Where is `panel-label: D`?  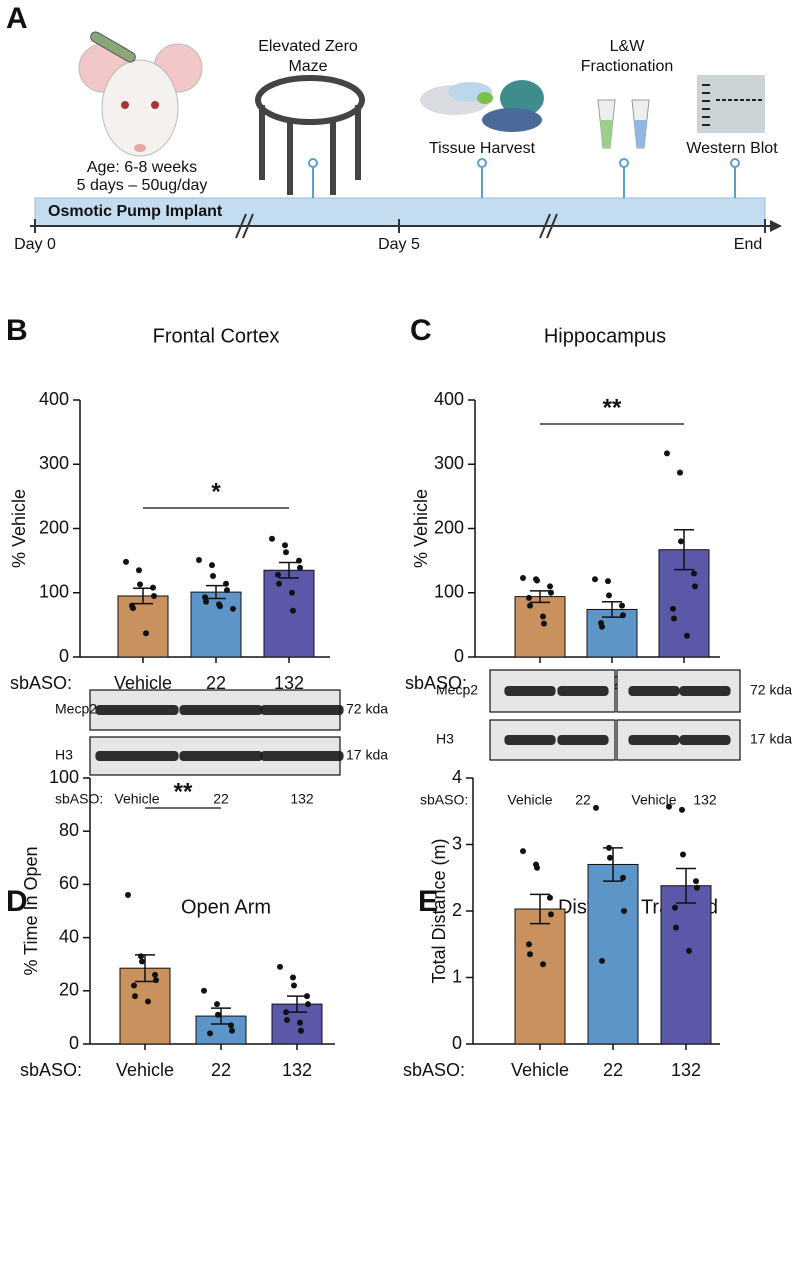
panel-label: D is located at coordinates (17, 901).